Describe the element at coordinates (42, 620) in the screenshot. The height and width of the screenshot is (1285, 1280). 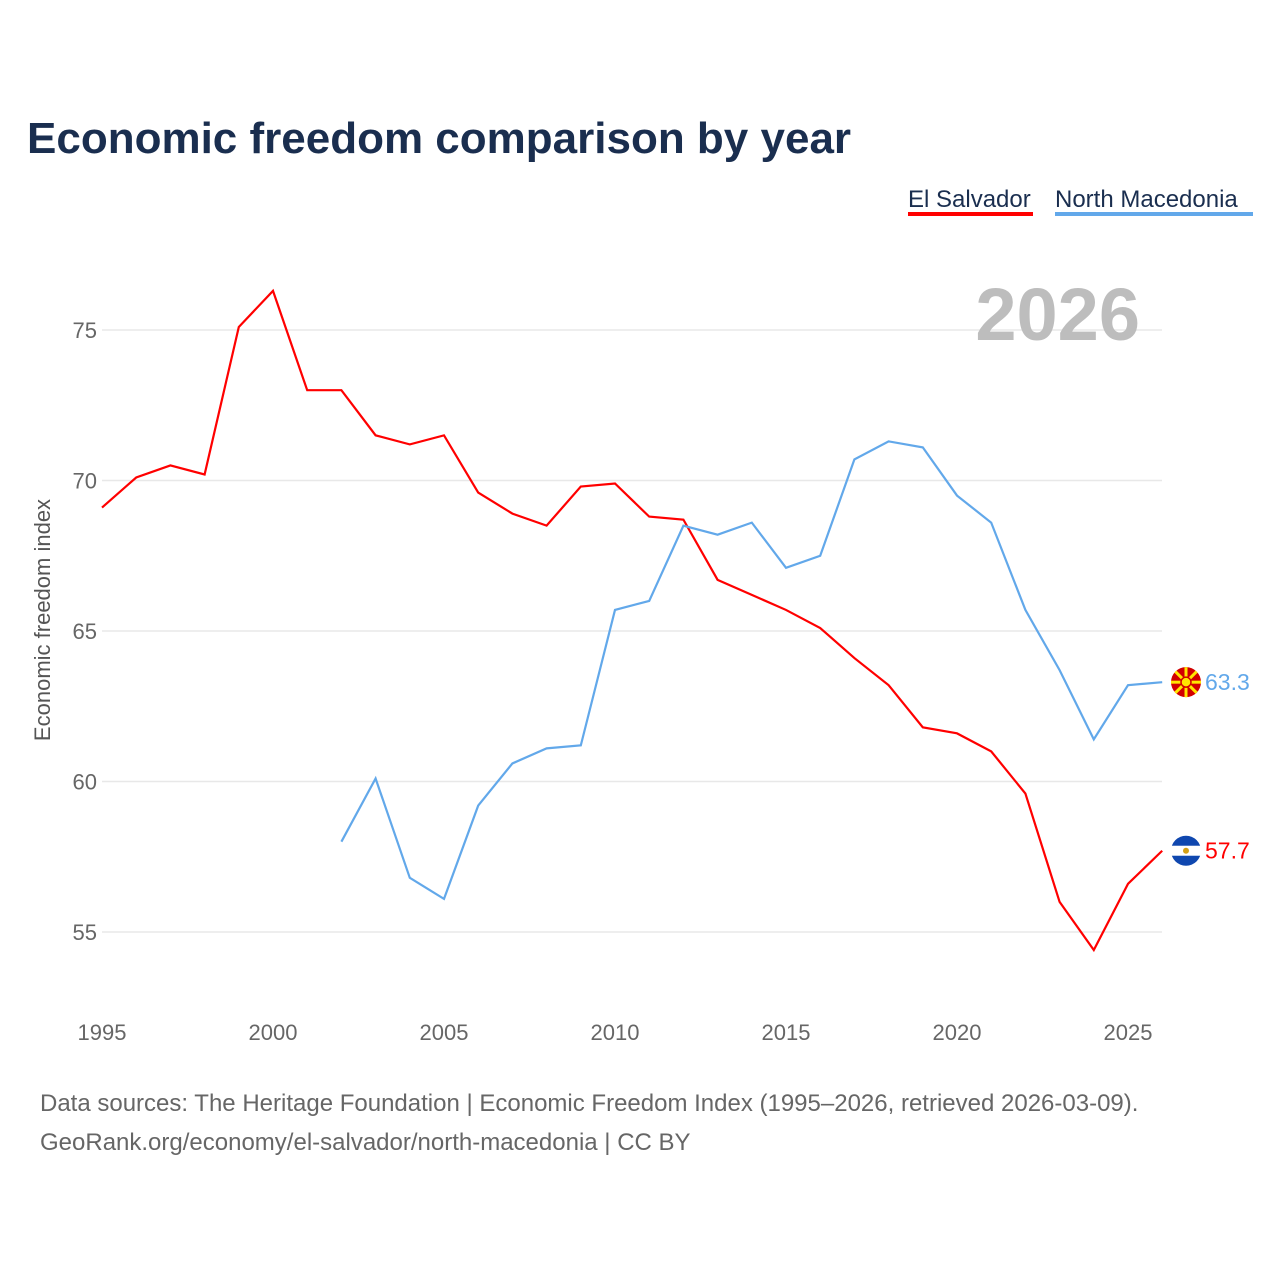
I see `y-axis-label: Economic freedom index` at that location.